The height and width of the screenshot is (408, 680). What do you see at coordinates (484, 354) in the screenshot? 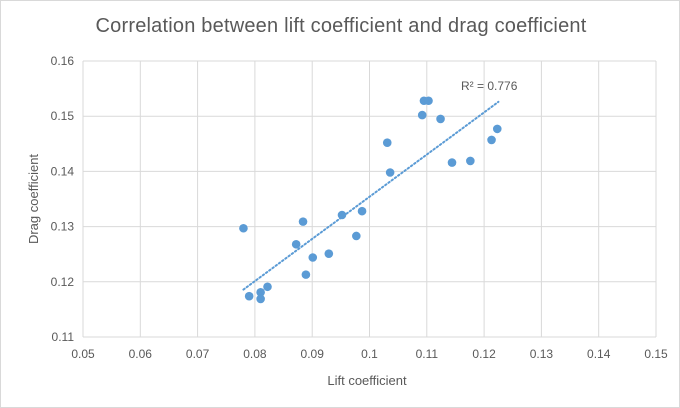
I see `x-tick-label: 0.12` at bounding box center [484, 354].